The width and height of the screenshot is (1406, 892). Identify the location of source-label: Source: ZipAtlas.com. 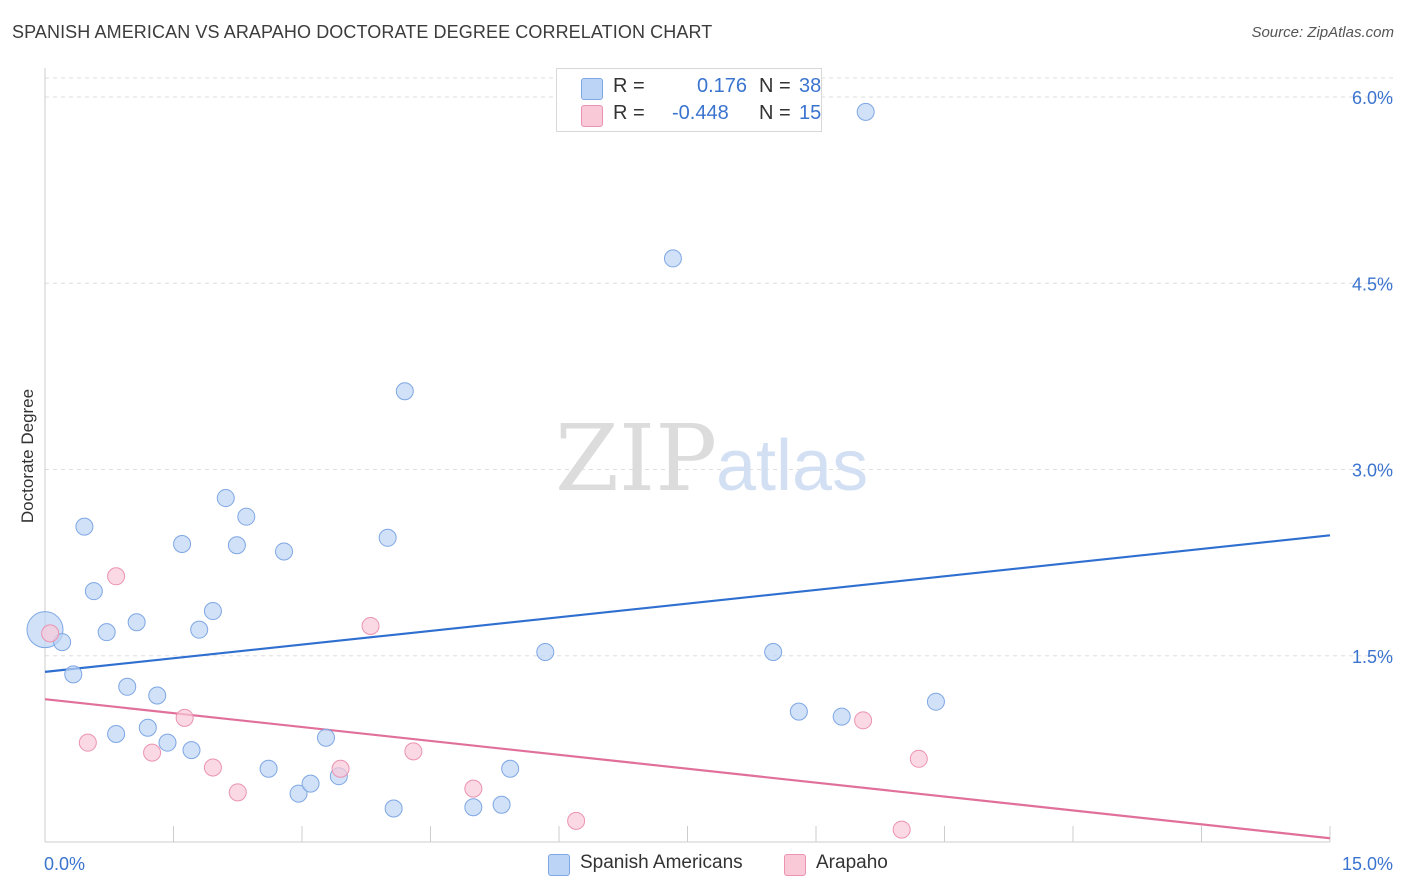
(1322, 32).